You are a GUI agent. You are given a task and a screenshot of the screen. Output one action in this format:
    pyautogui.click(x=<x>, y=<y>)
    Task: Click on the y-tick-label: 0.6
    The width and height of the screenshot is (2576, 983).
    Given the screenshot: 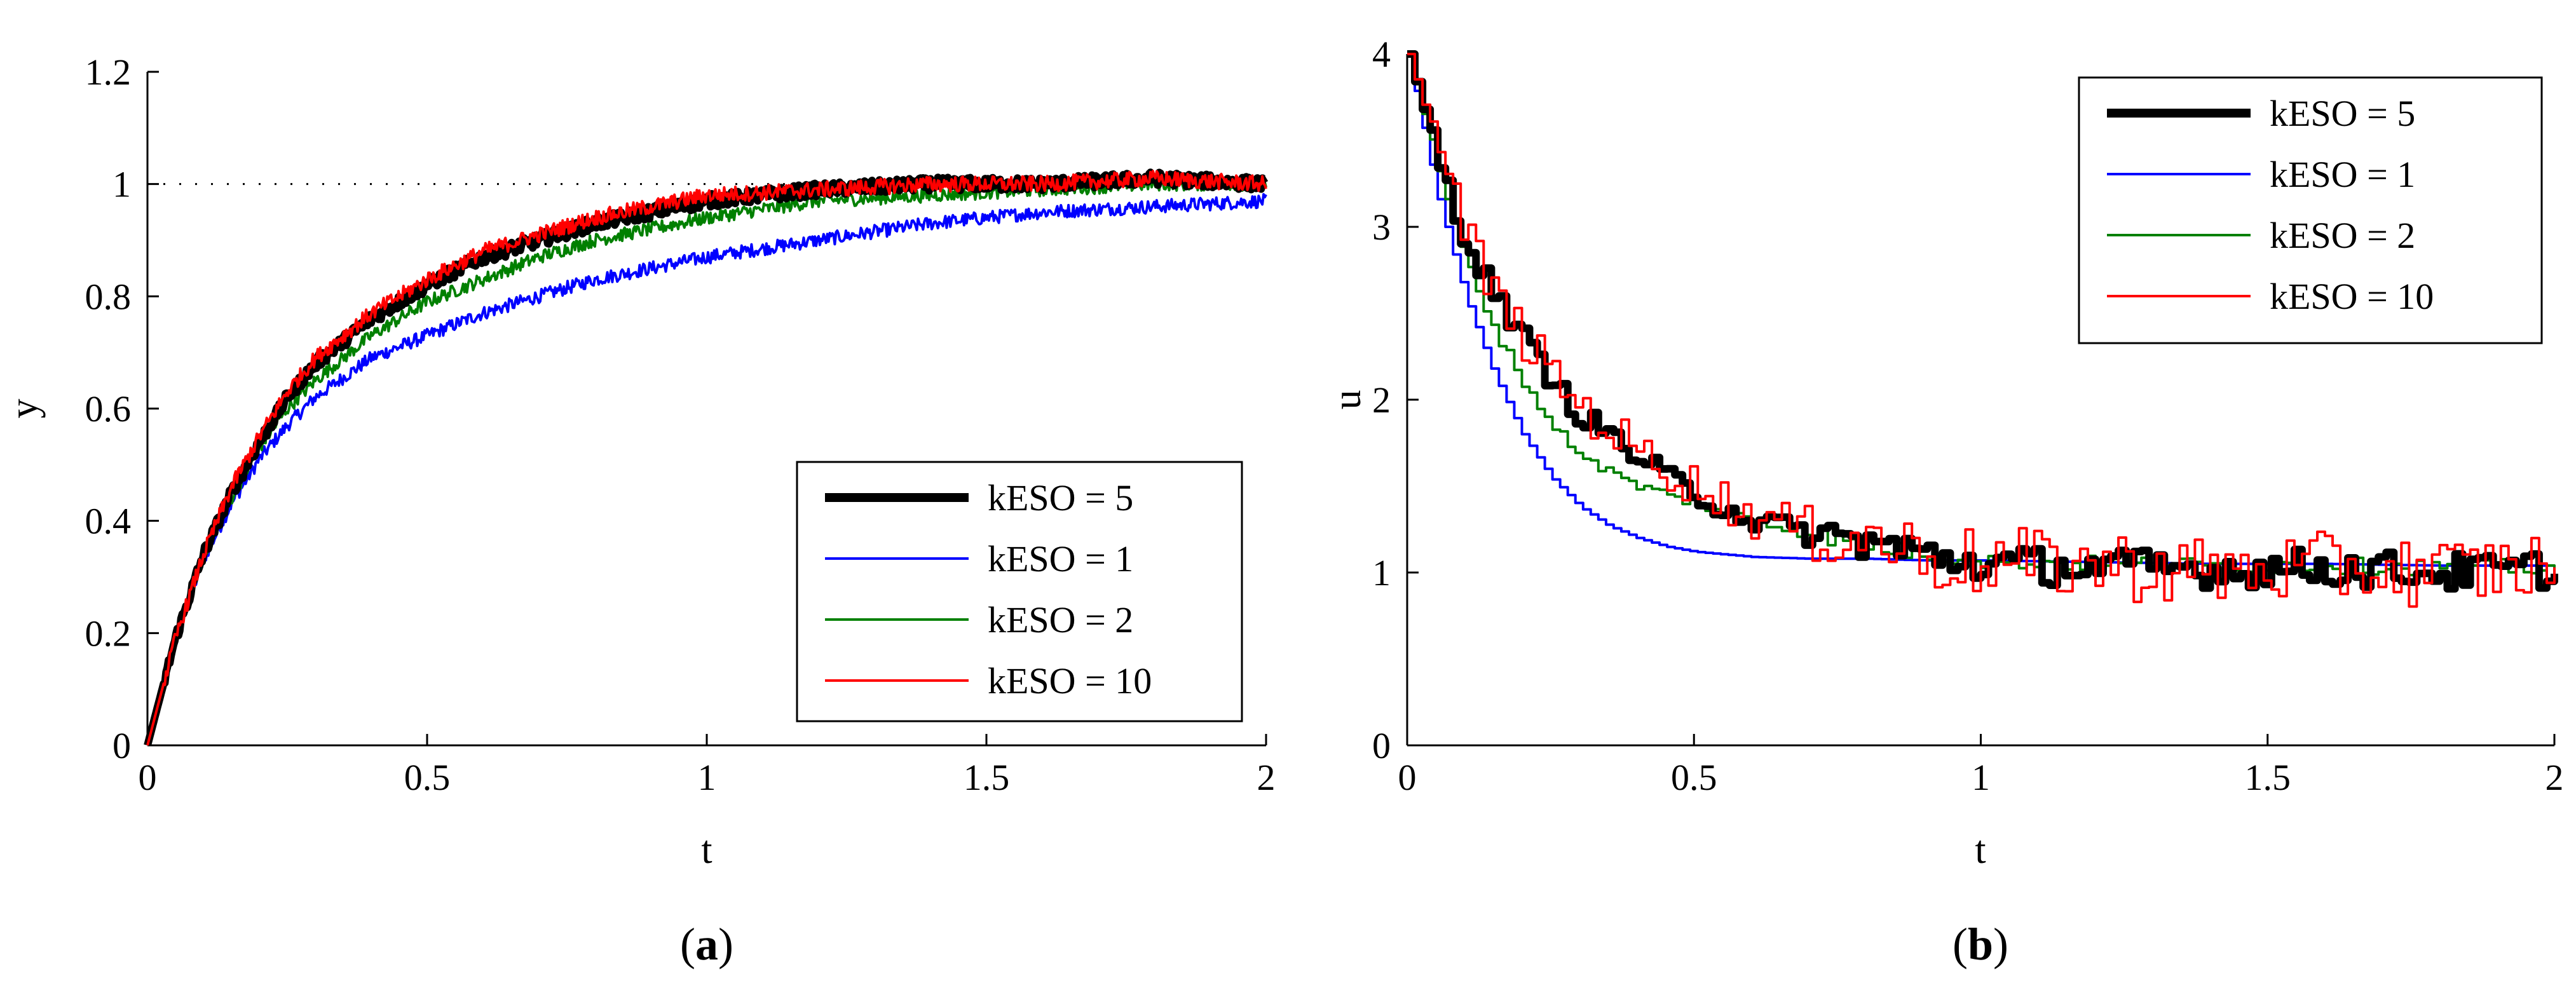 What is the action you would take?
    pyautogui.click(x=108, y=409)
    